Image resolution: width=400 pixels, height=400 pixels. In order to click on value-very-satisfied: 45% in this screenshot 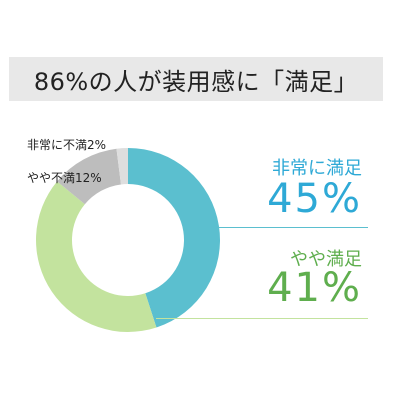, I will do `click(314, 199)`.